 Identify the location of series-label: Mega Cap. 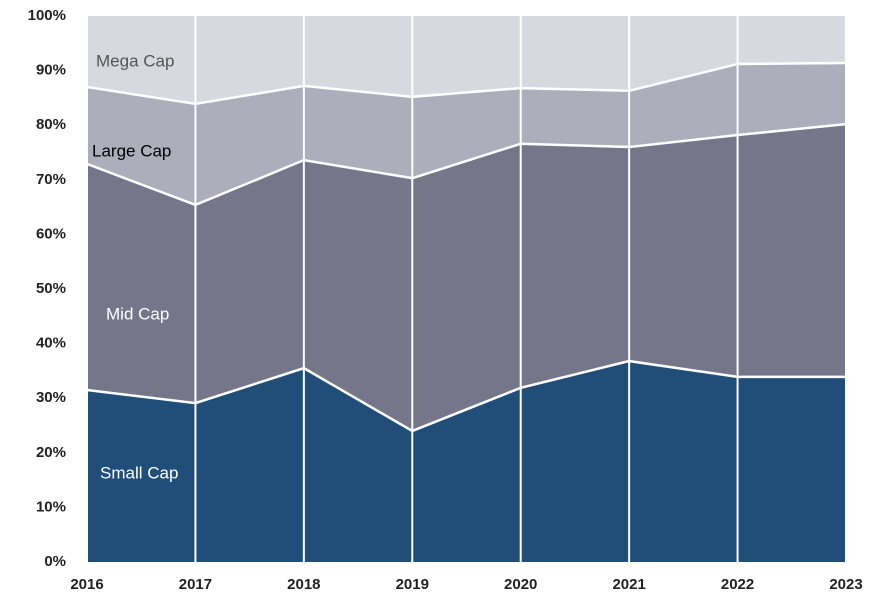
(135, 60).